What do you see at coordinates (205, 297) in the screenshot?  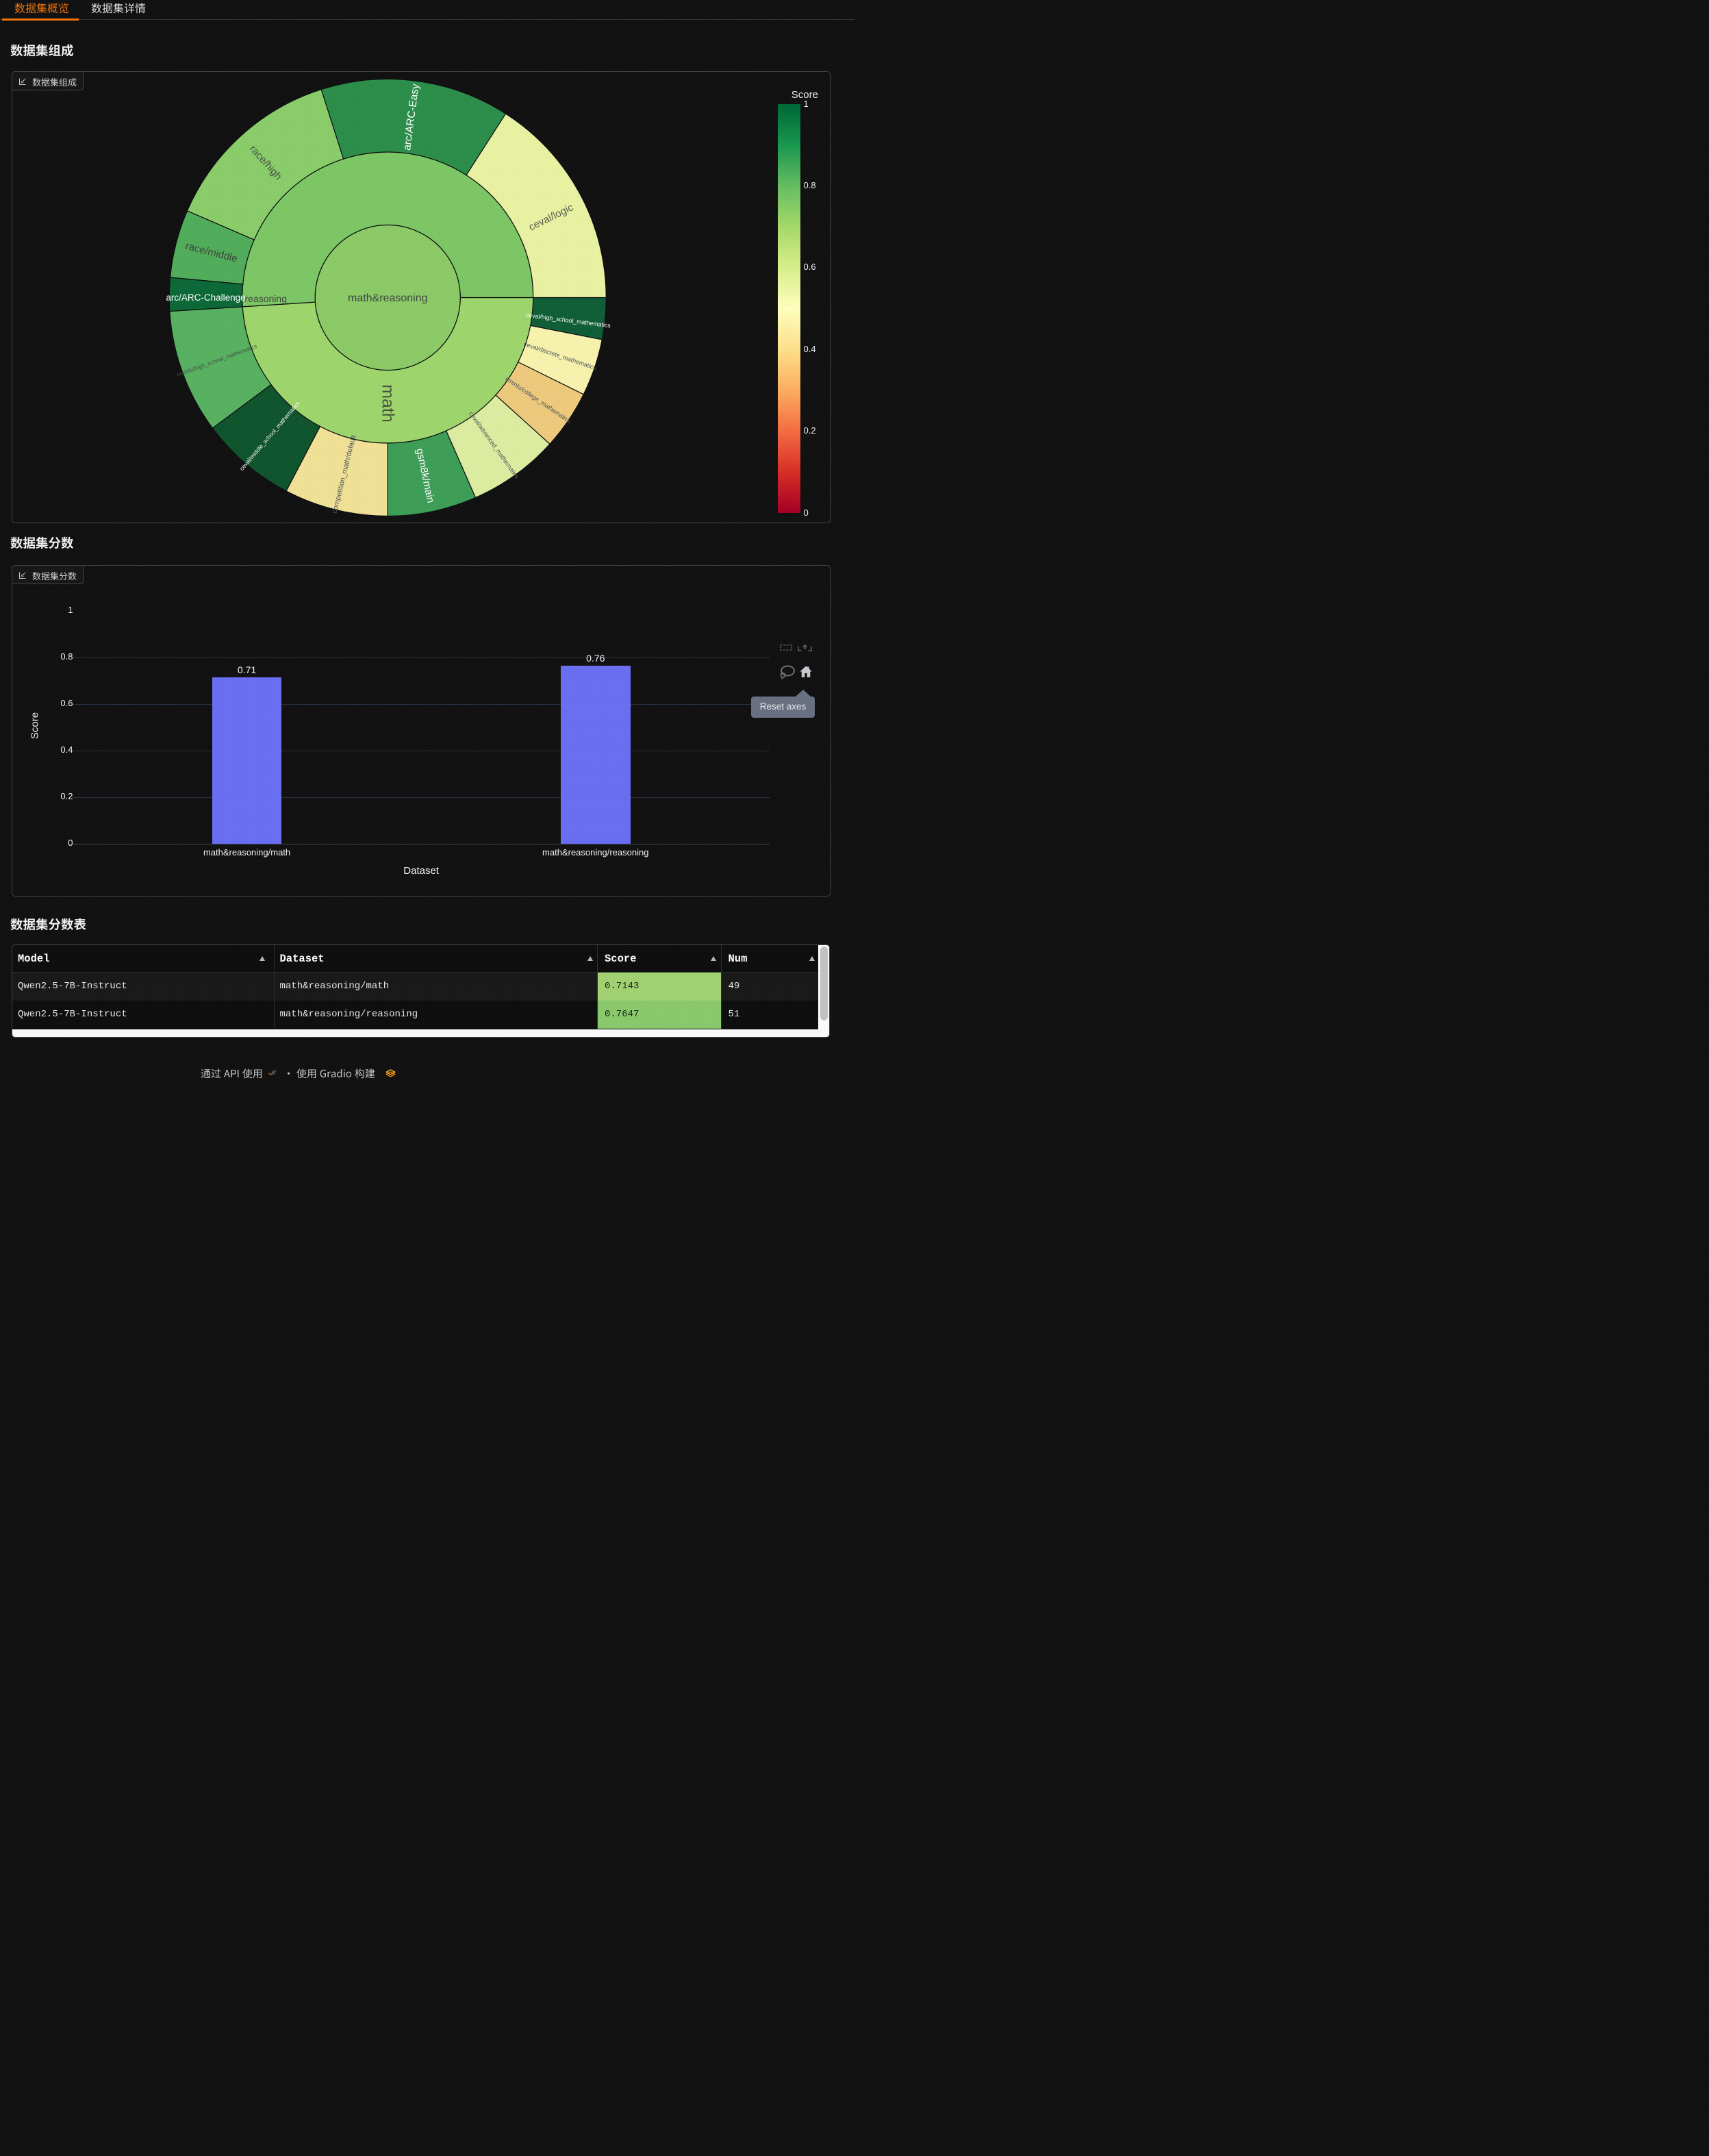 I see `svg-text: arc/ARC-Challenge` at bounding box center [205, 297].